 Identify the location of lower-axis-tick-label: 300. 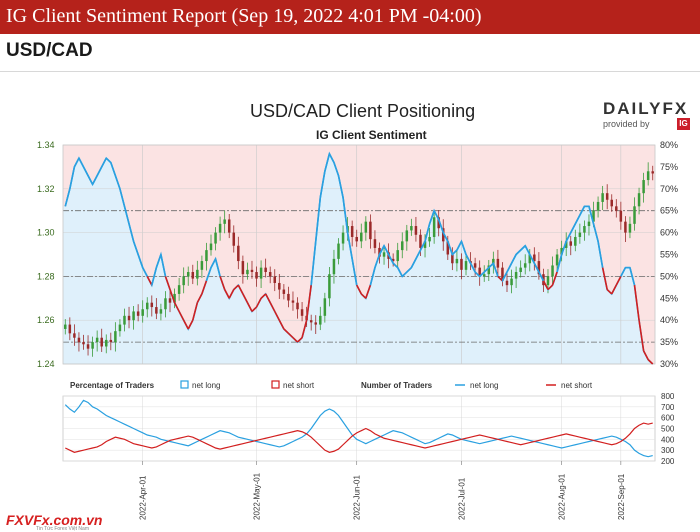
(668, 450).